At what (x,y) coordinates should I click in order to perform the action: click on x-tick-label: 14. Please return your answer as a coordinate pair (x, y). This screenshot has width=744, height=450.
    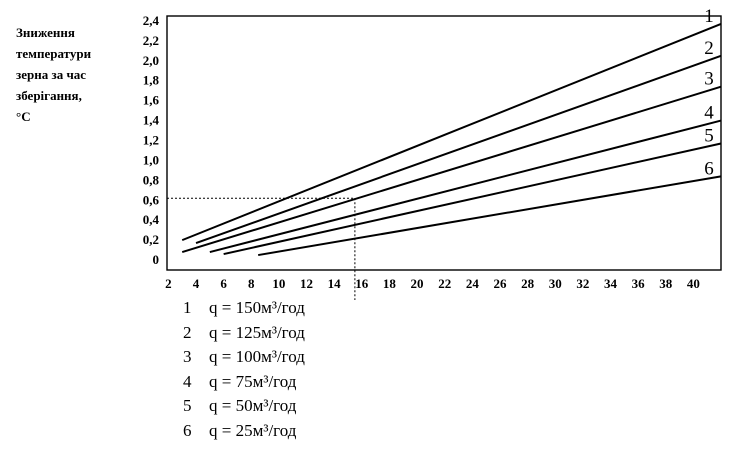
    Looking at the image, I should click on (335, 283).